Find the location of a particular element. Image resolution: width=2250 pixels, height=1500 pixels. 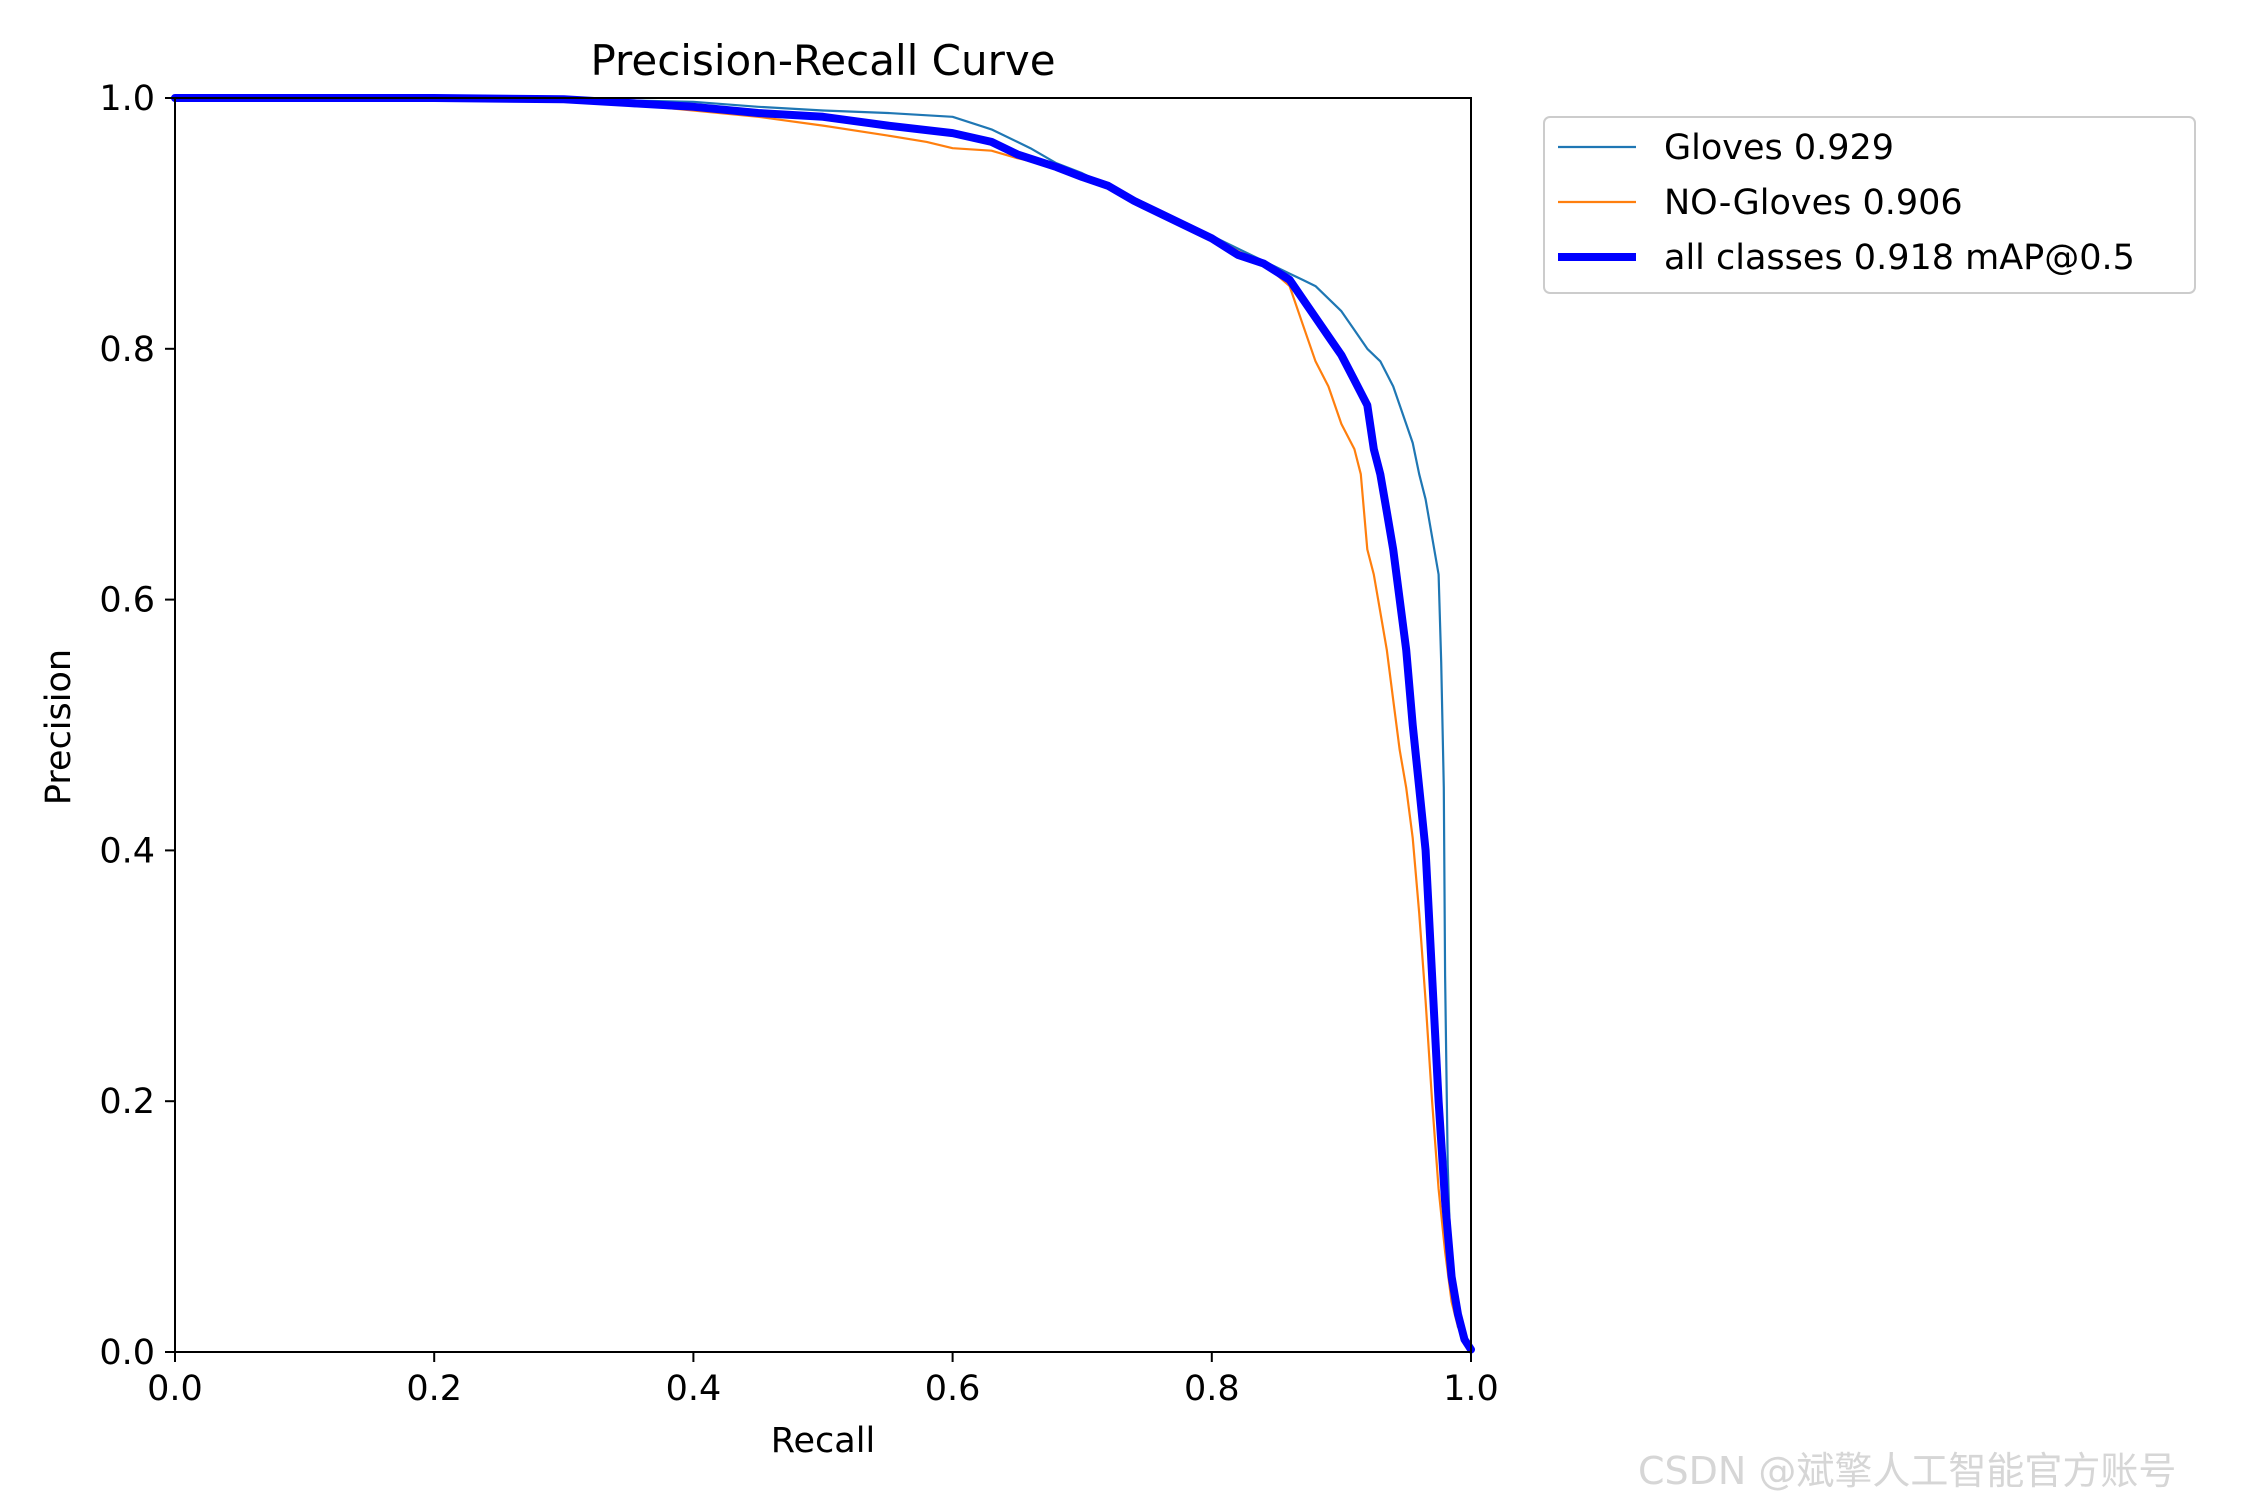

x-axis-label: Recall is located at coordinates (823, 1441).